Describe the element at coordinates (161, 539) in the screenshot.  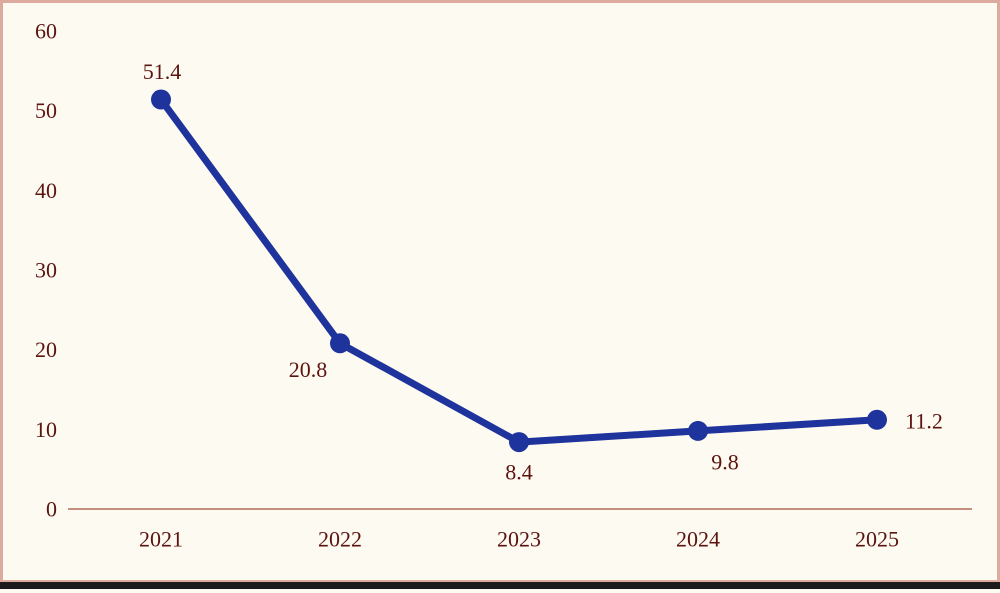
I see `x-tick-label: 2021` at that location.